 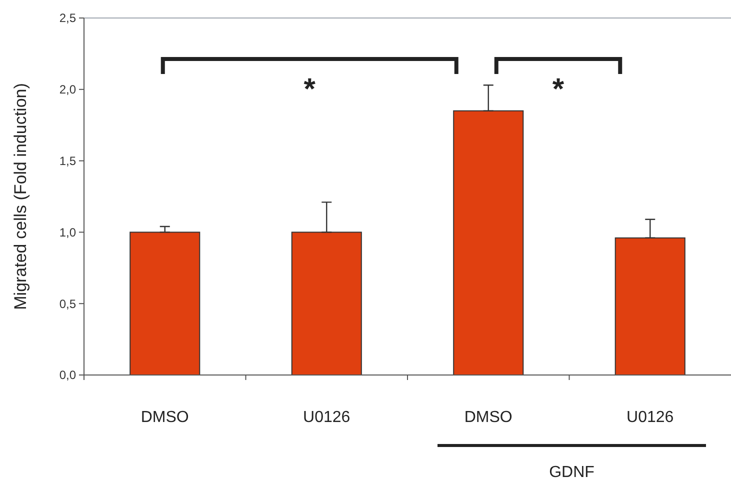 I want to click on y-tick-label: 1,0, so click(x=67, y=232).